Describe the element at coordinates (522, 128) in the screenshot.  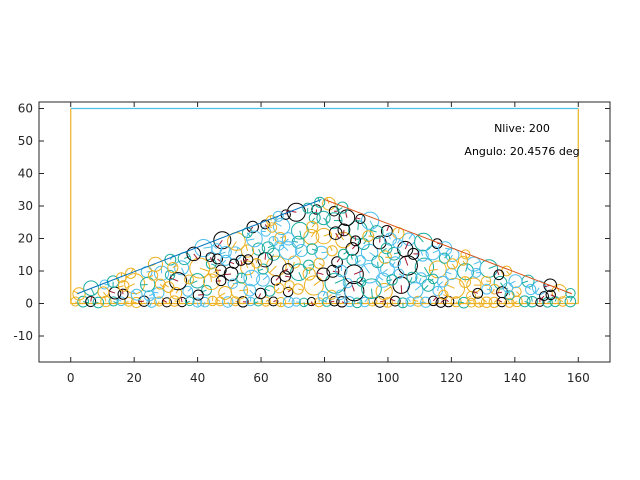
I see `annotation-nlive: Nlive: 200` at that location.